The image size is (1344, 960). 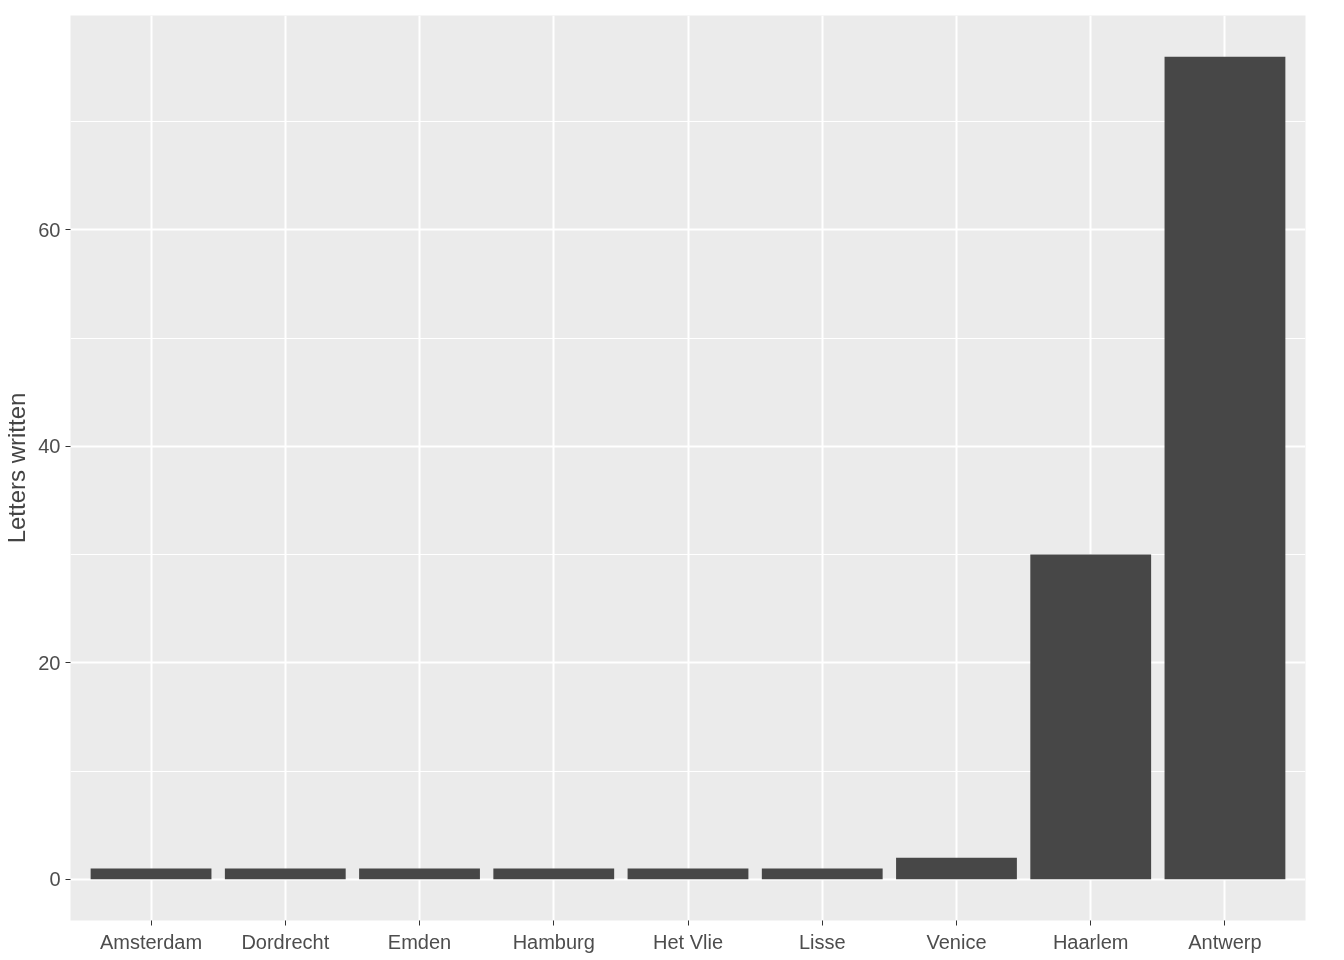 I want to click on y-tick-label: 0, so click(x=55, y=879).